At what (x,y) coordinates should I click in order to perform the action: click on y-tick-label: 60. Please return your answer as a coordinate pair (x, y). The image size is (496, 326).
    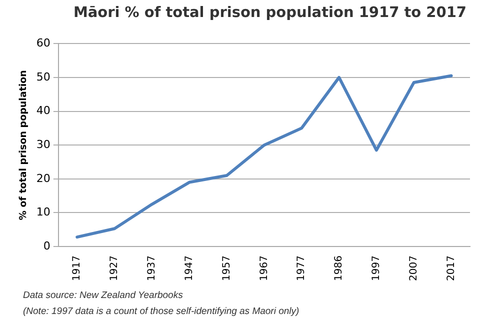
    Looking at the image, I should click on (43, 43).